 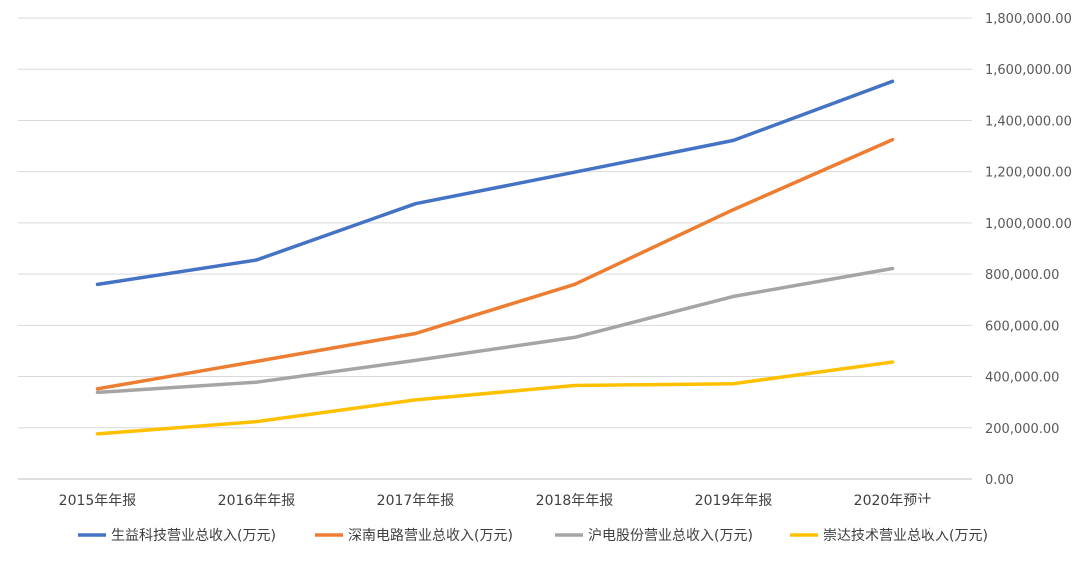 I want to click on x-tick-label: 2020年预计, so click(x=893, y=501).